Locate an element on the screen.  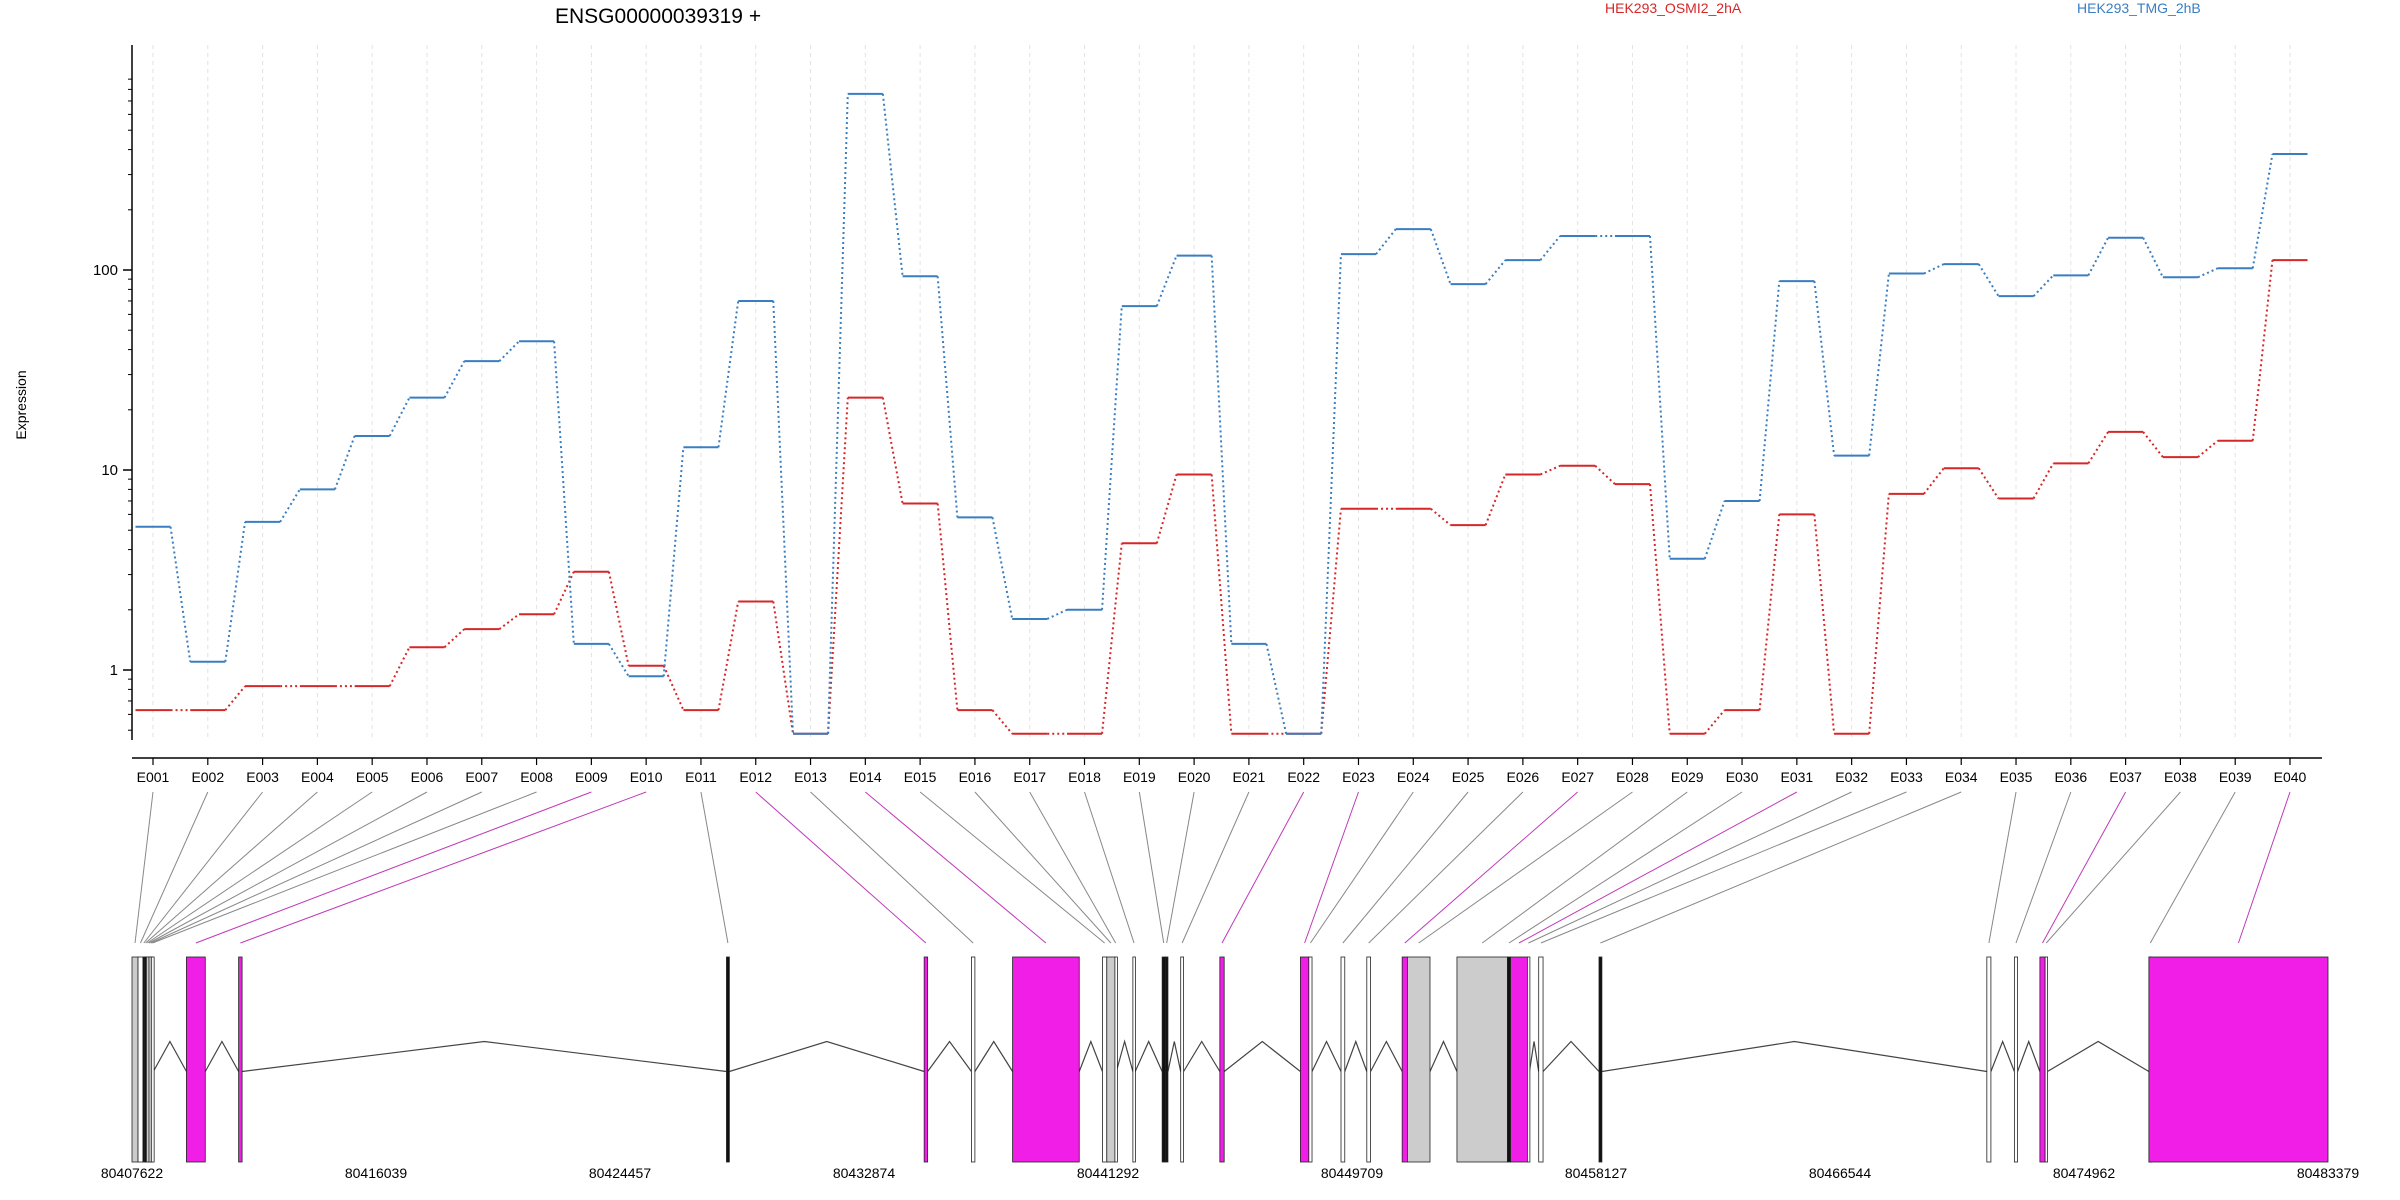
y-axis-label: Expression is located at coordinates (21, 404).